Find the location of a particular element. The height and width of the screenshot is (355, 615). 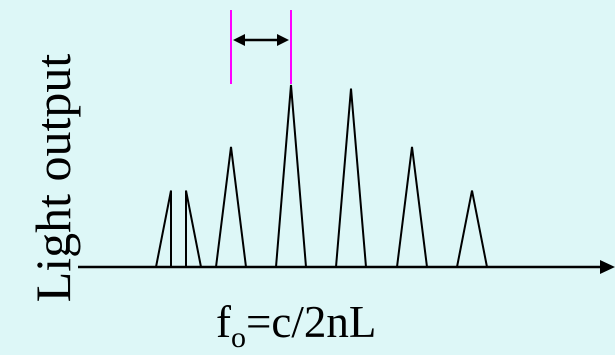

axis-arrowhead is located at coordinates (607, 267).